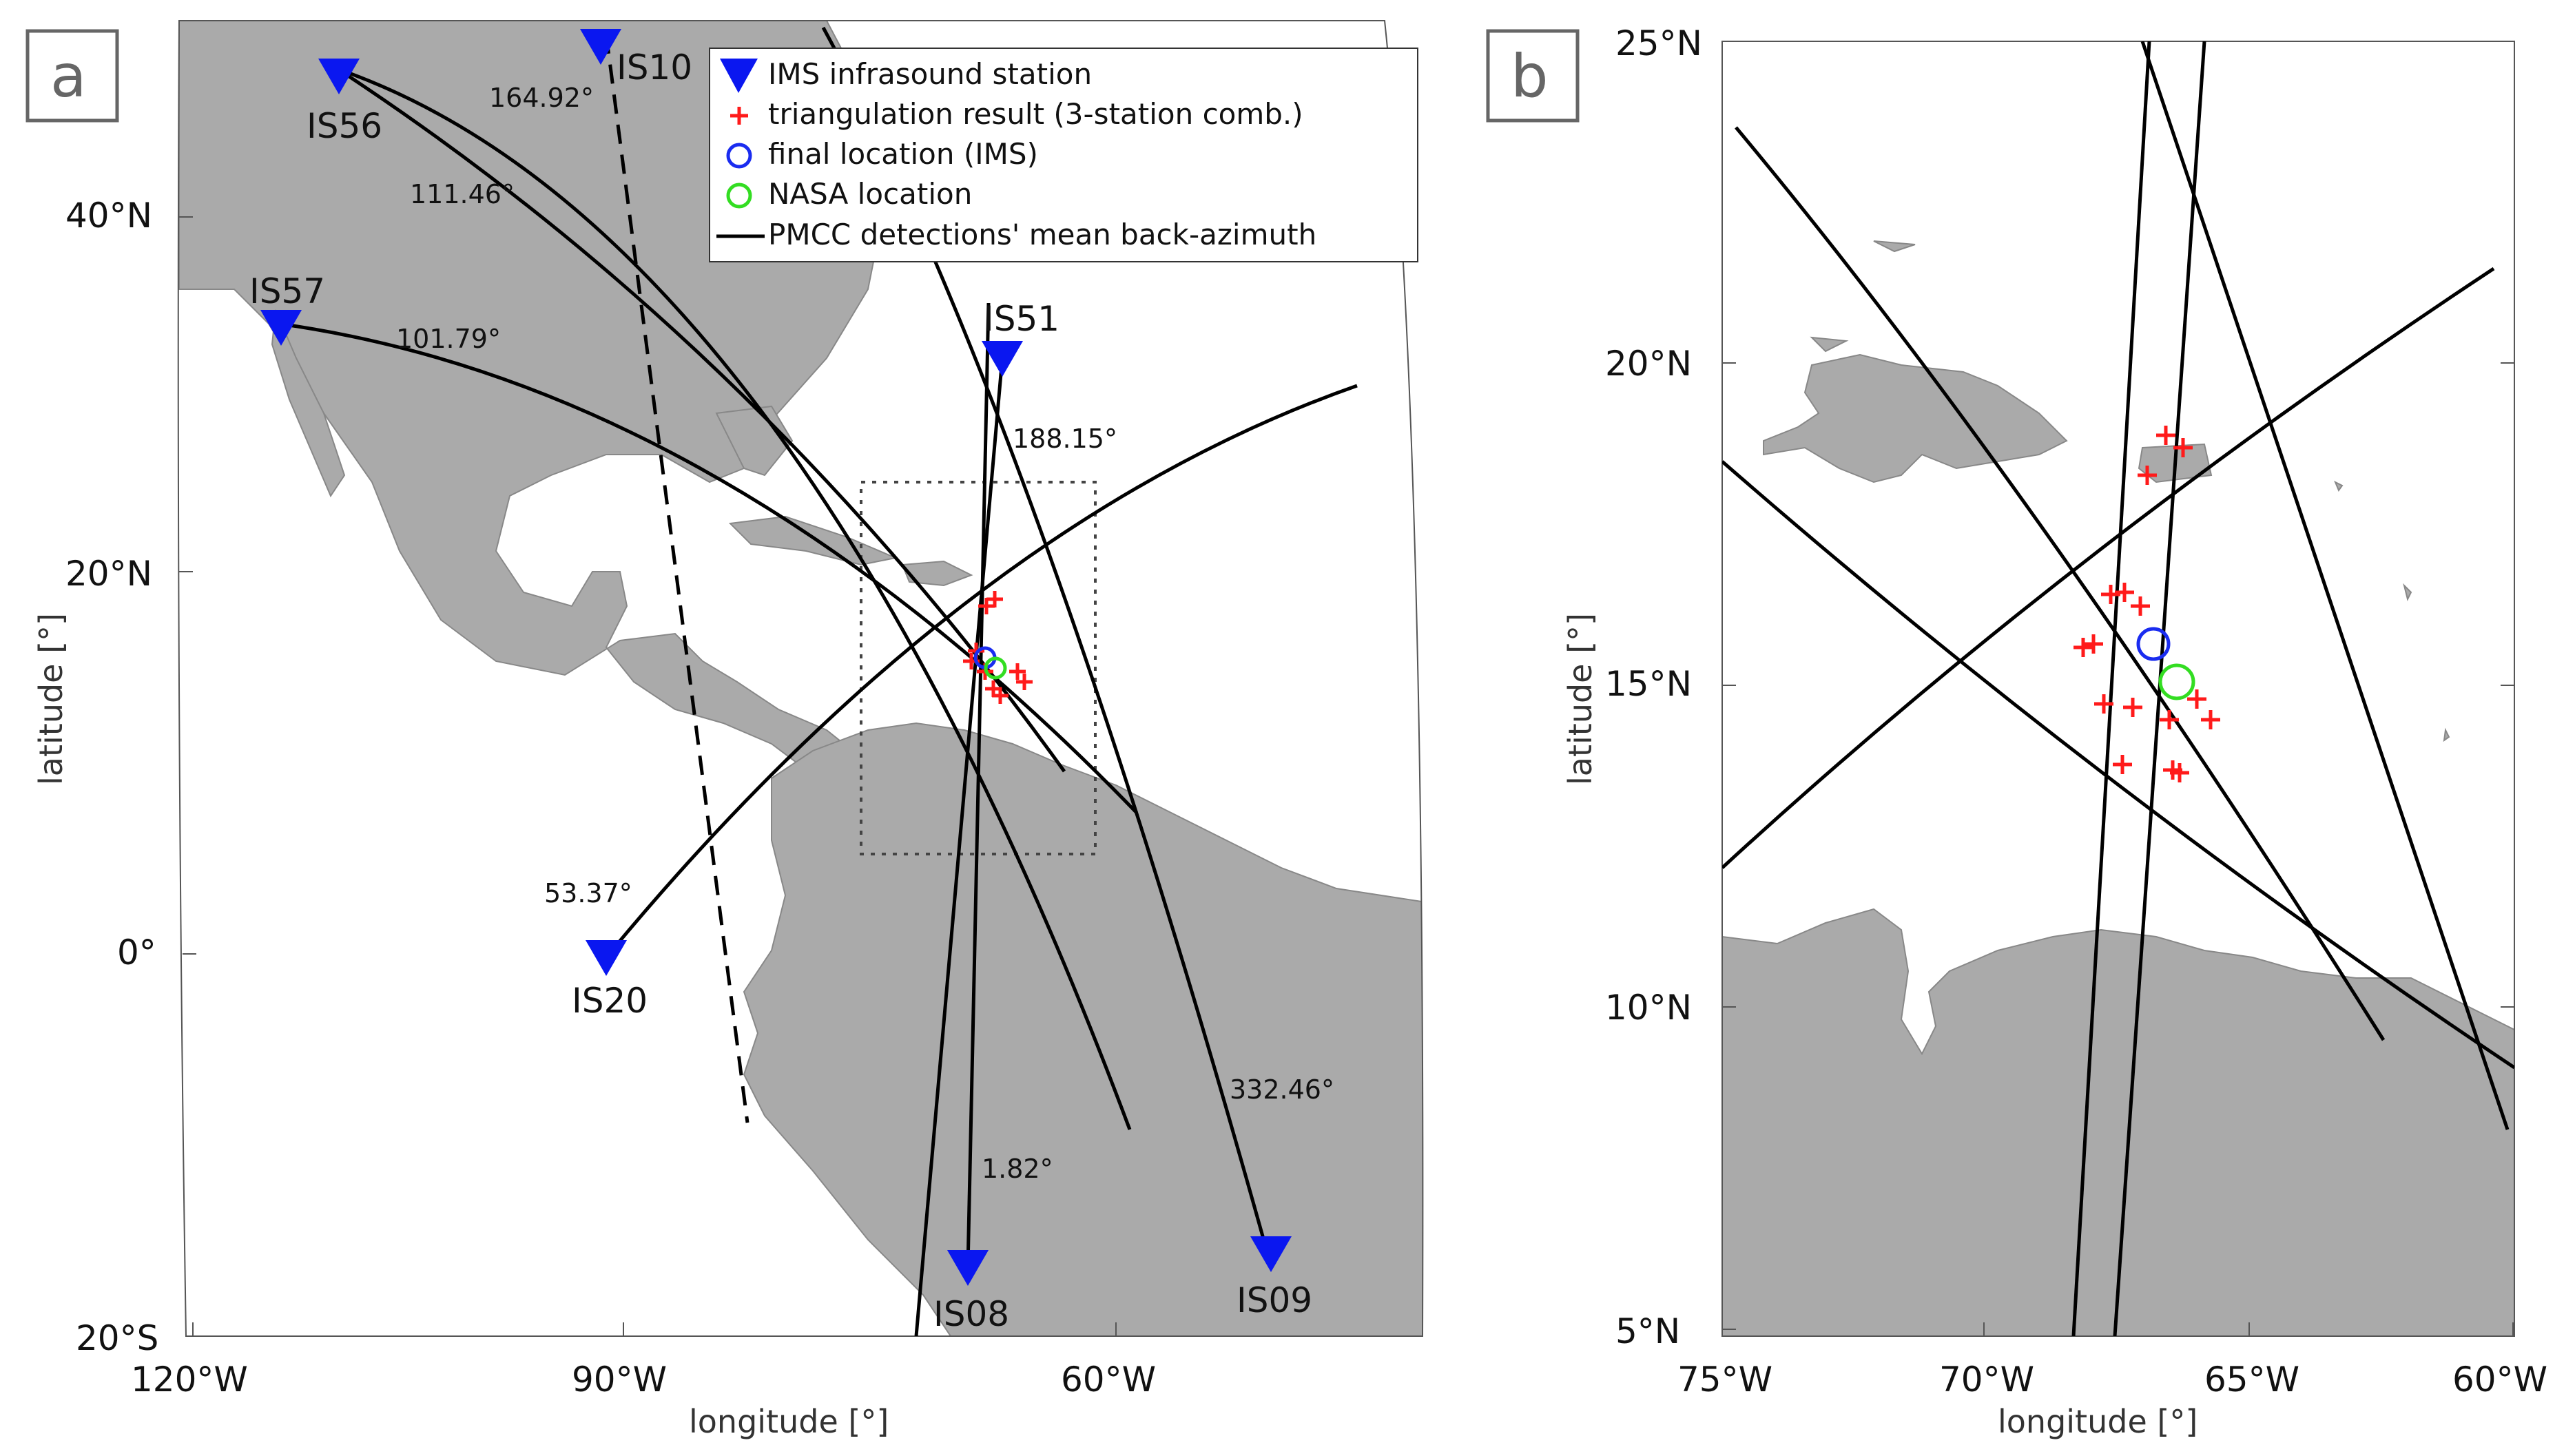 This screenshot has width=2575, height=1456. What do you see at coordinates (109, 216) in the screenshot?
I see `tick-lat-40n: 40°N` at bounding box center [109, 216].